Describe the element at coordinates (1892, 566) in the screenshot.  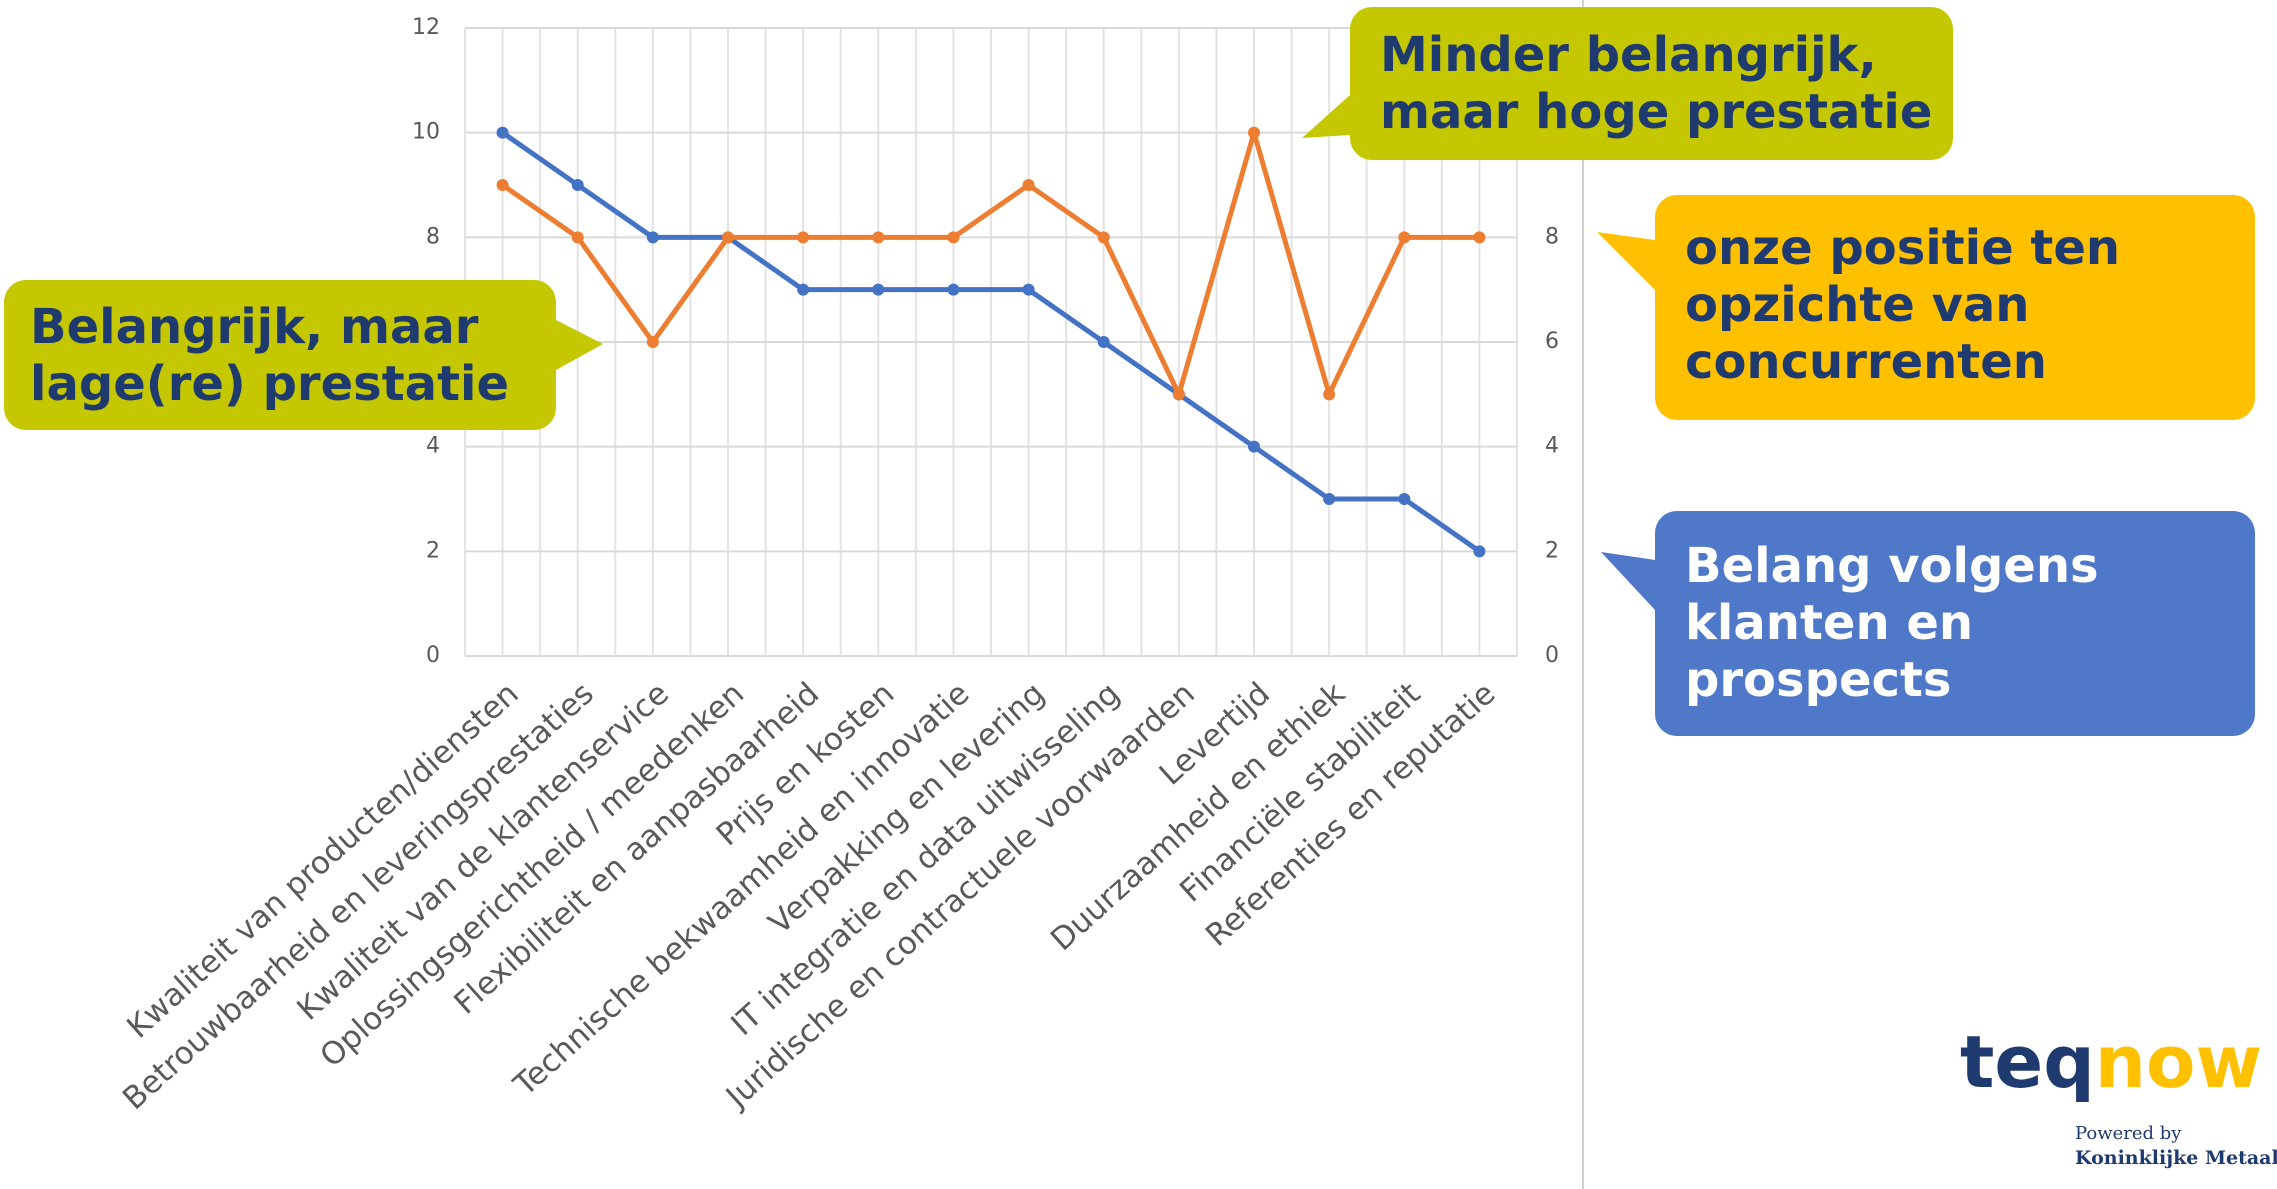
I see `callout-text: Belang volgens` at that location.